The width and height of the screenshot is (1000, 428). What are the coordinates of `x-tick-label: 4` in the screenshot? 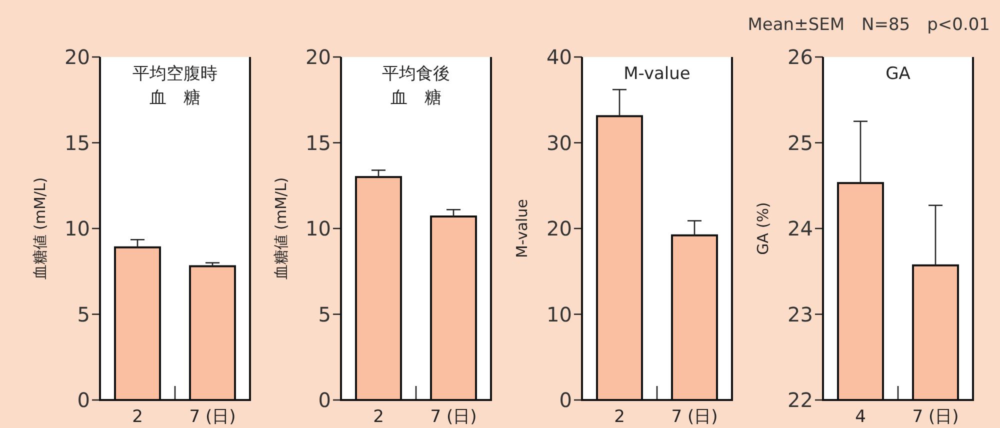 It's located at (860, 417).